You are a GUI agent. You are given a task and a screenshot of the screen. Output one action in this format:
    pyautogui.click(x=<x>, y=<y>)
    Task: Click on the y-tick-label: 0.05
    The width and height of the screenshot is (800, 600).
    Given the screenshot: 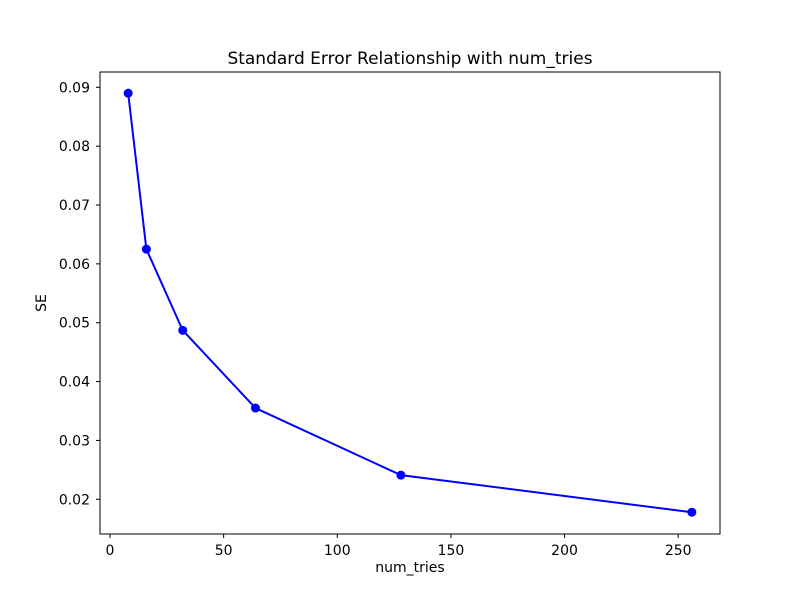 What is the action you would take?
    pyautogui.click(x=74, y=324)
    